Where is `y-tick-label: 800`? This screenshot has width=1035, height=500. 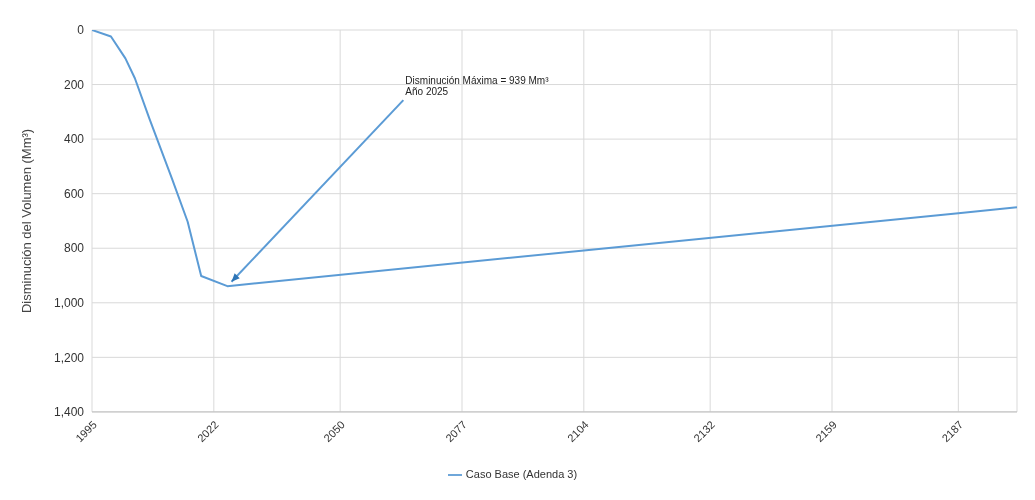 y-tick-label: 800 is located at coordinates (74, 248).